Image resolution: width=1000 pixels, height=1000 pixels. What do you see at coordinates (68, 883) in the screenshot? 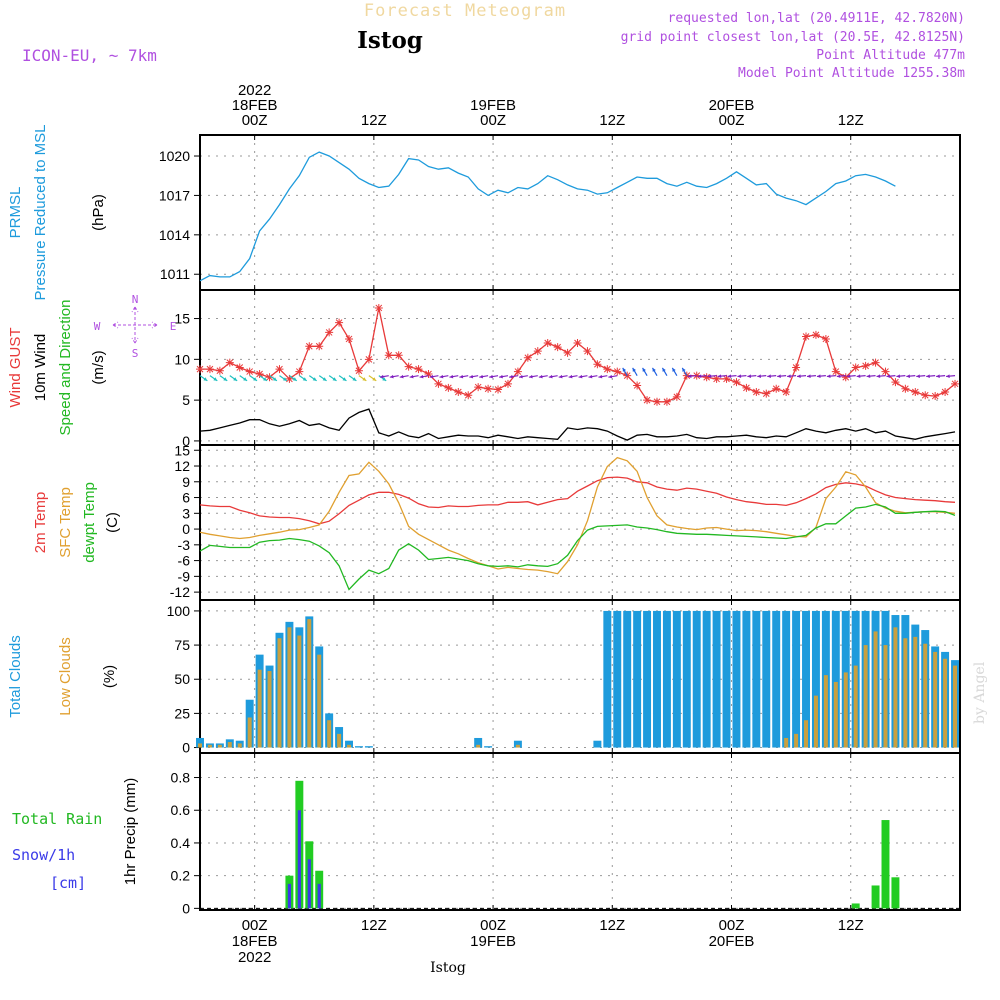
I see `snow-unit-label: [cm]` at bounding box center [68, 883].